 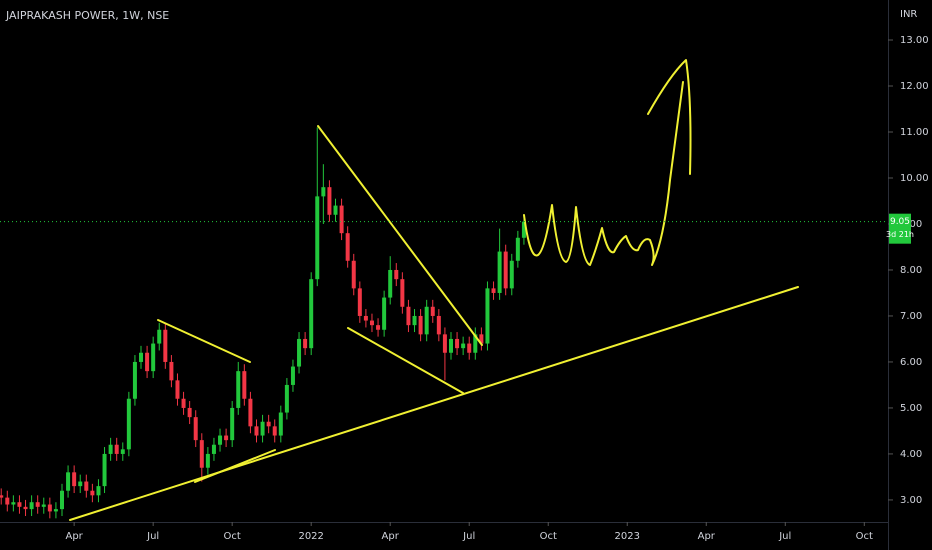 I want to click on last-price-label: 9.05, so click(x=900, y=222).